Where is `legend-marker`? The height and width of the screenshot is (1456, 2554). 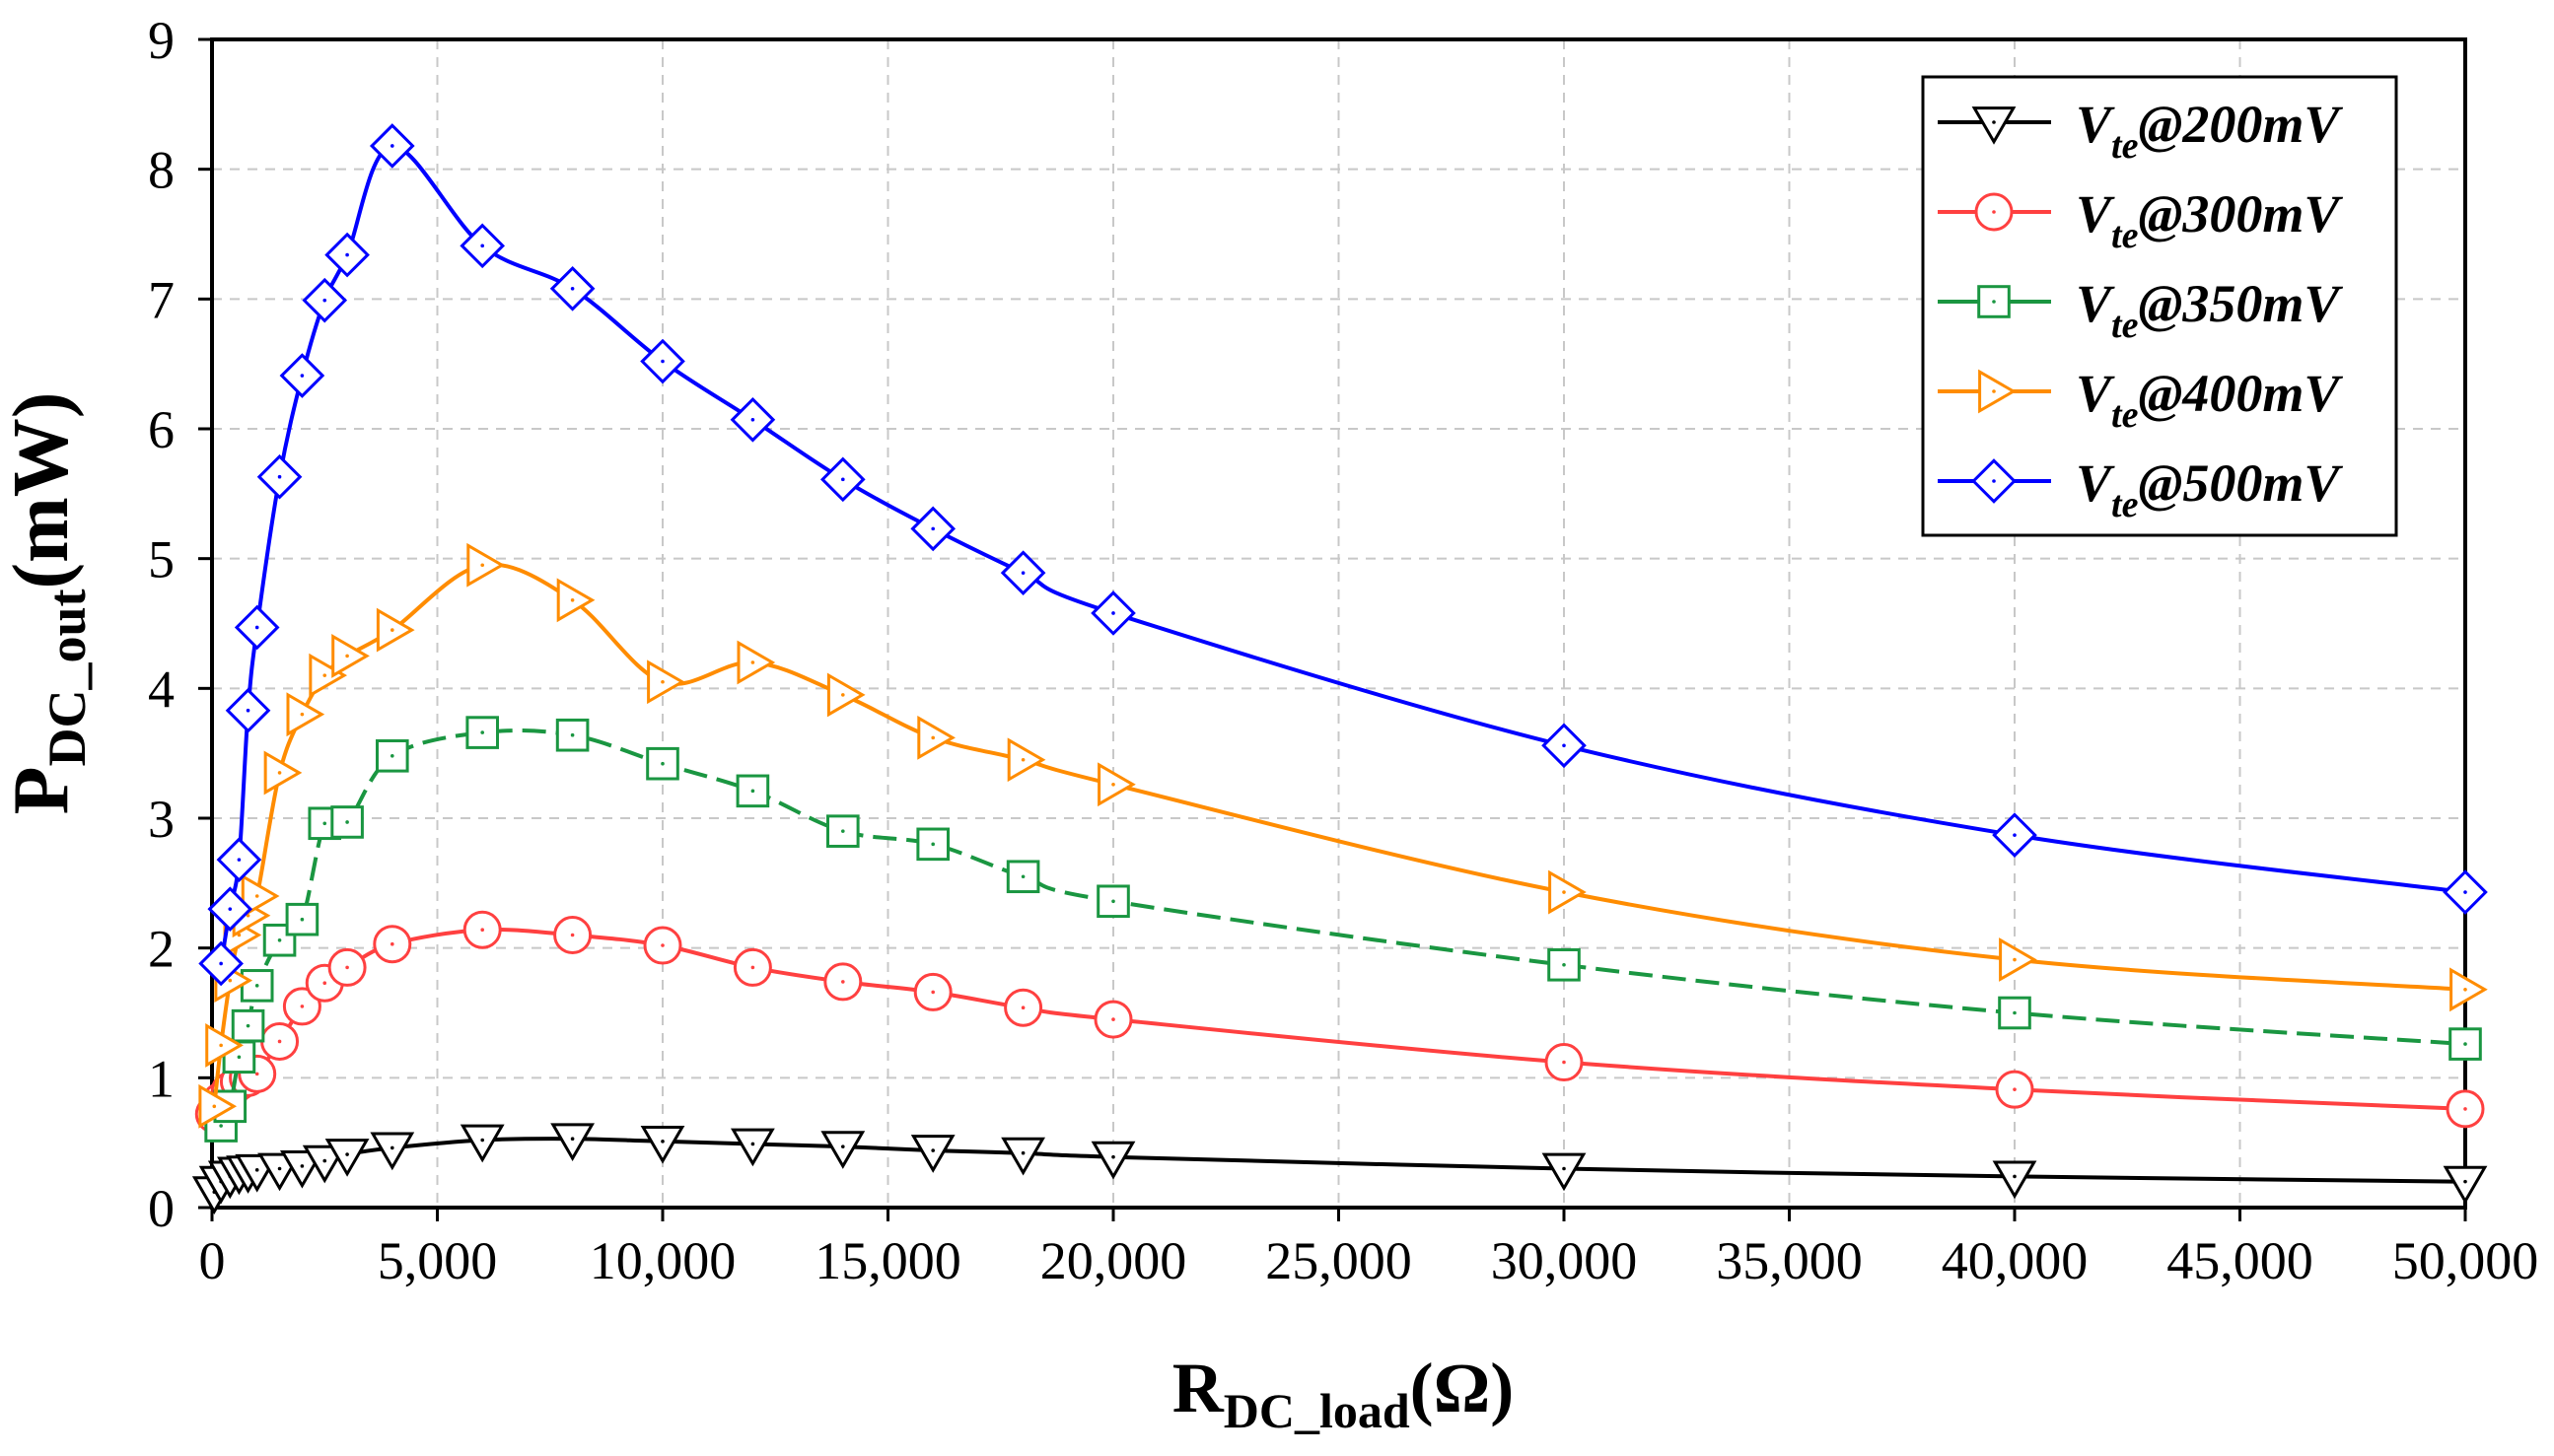 legend-marker is located at coordinates (1994, 125).